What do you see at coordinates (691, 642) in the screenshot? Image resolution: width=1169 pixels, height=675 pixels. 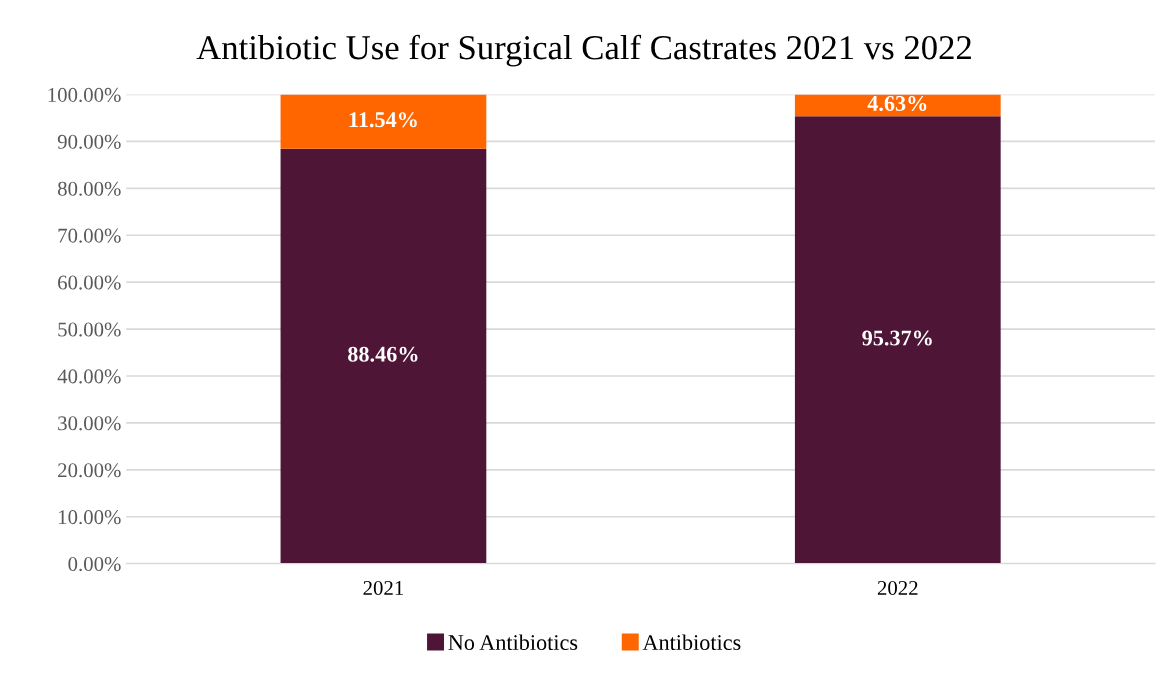 I see `legend-label: Antibiotics` at bounding box center [691, 642].